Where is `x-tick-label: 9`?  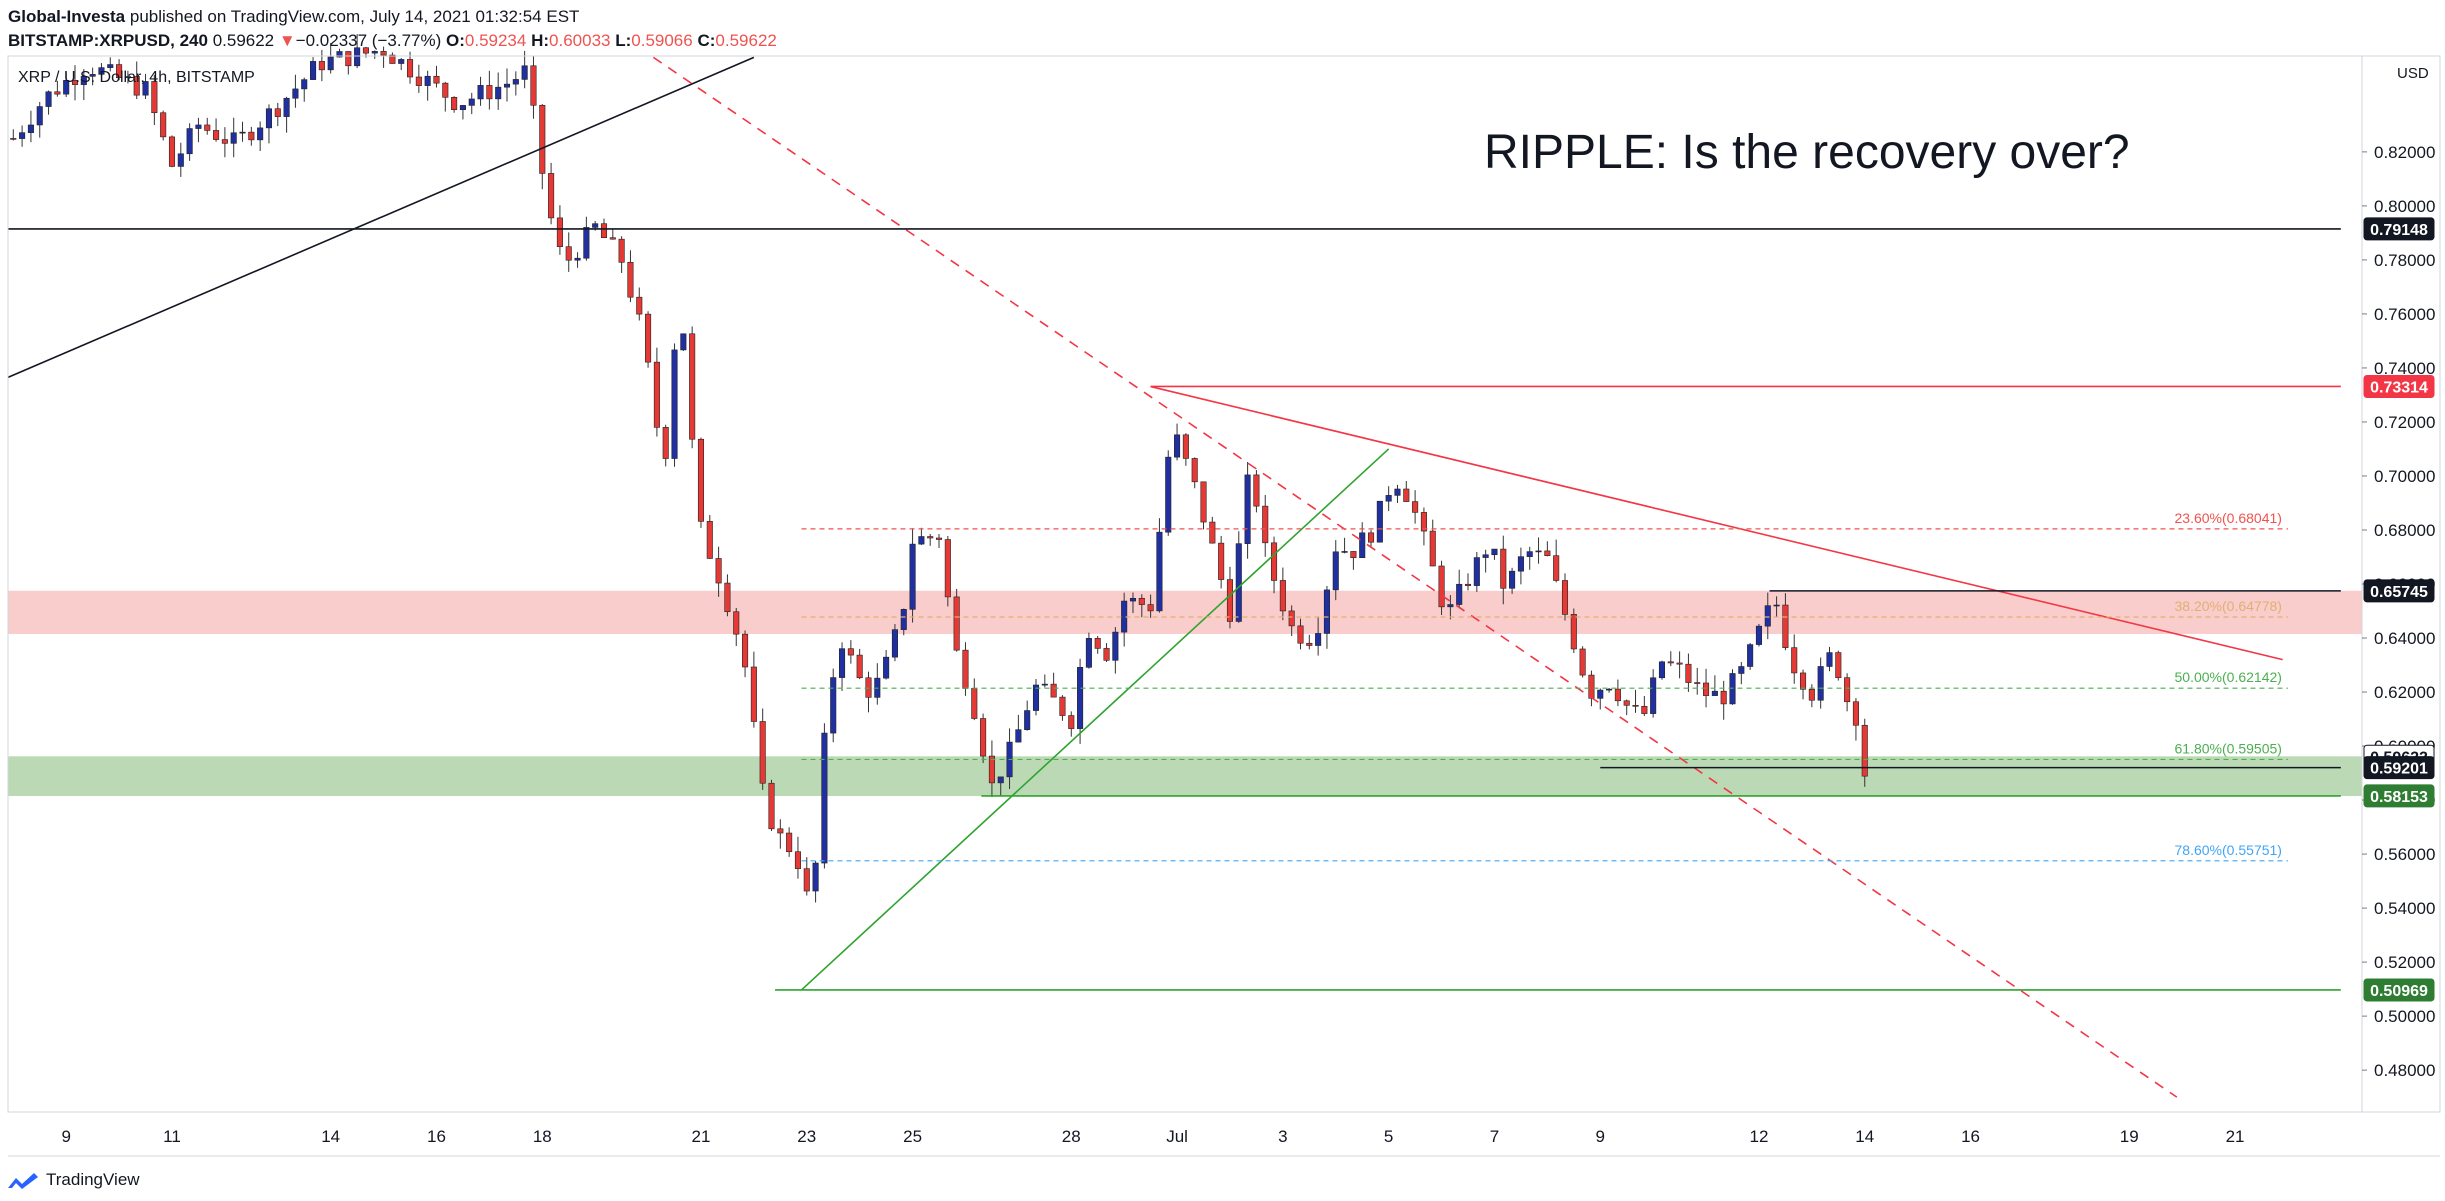 x-tick-label: 9 is located at coordinates (65, 1136).